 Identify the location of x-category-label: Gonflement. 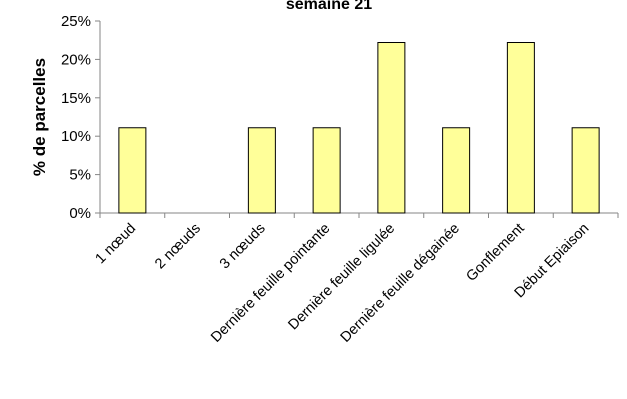
(495, 253).